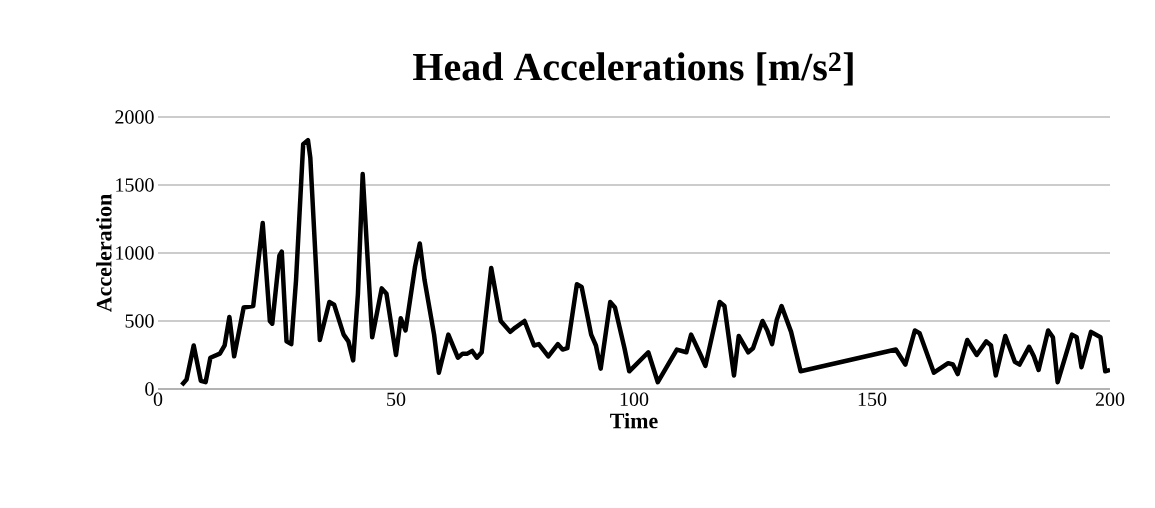 This screenshot has height=508, width=1155. Describe the element at coordinates (139, 321) in the screenshot. I see `y-tick-label: 500` at that location.